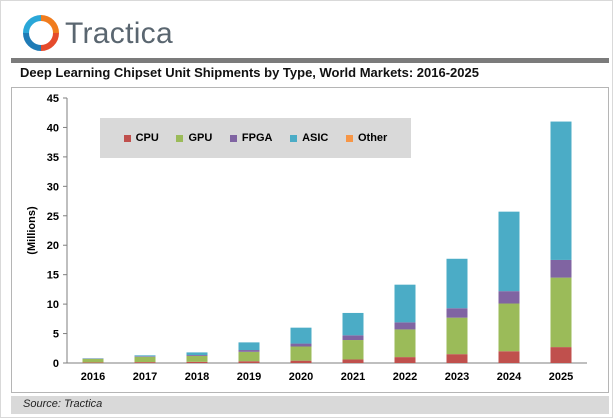 Image resolution: width=613 pixels, height=419 pixels. What do you see at coordinates (147, 138) in the screenshot?
I see `legend-label: CPU` at bounding box center [147, 138].